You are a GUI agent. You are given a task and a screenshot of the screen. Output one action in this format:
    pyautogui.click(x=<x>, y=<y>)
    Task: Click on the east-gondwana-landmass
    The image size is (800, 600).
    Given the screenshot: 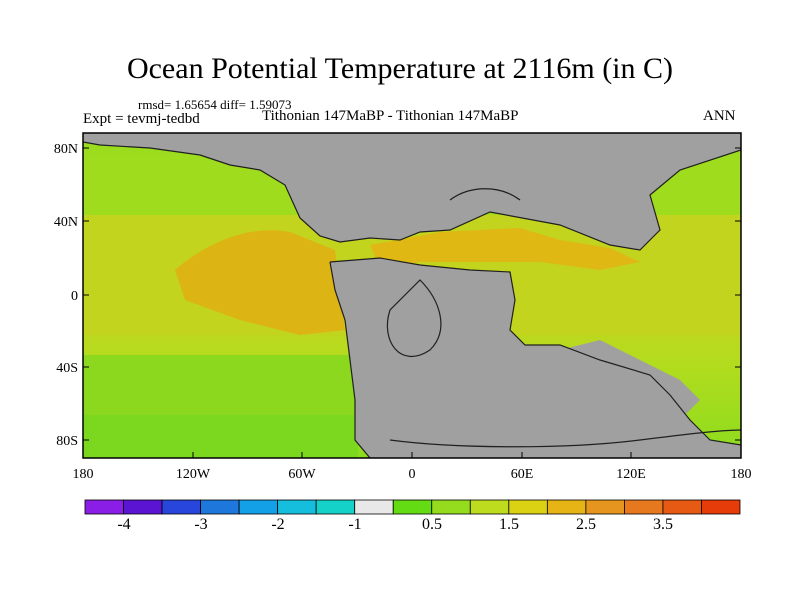 What is the action you would take?
    pyautogui.click(x=630, y=380)
    